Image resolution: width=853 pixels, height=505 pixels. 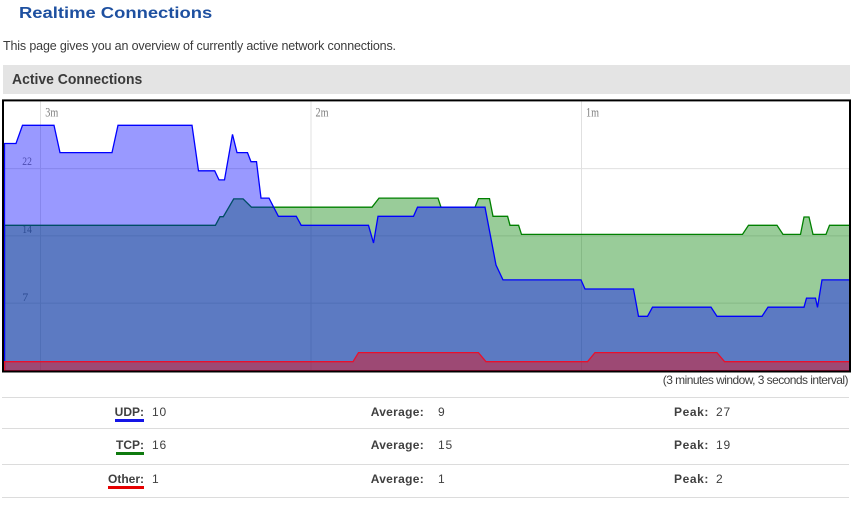 What do you see at coordinates (51, 112) in the screenshot?
I see `svg-text: 3m` at bounding box center [51, 112].